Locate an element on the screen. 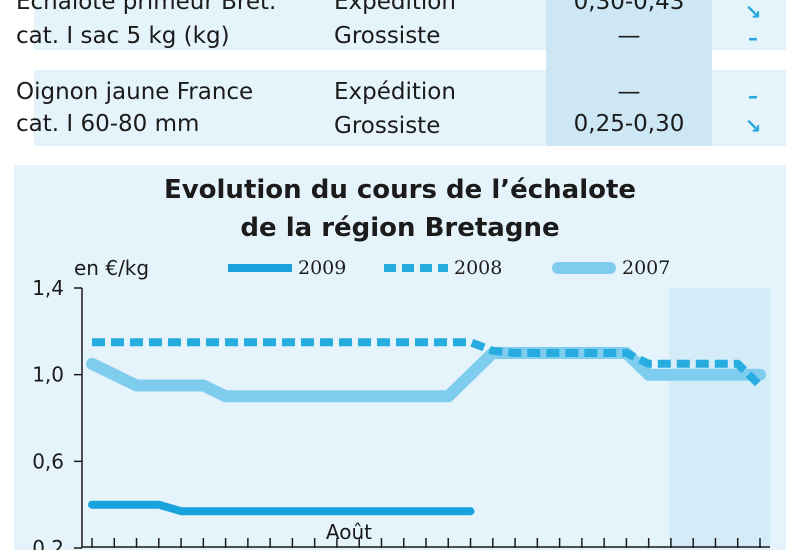 The image size is (800, 550). product-name: Échalote primeur Bret. is located at coordinates (146, 7).